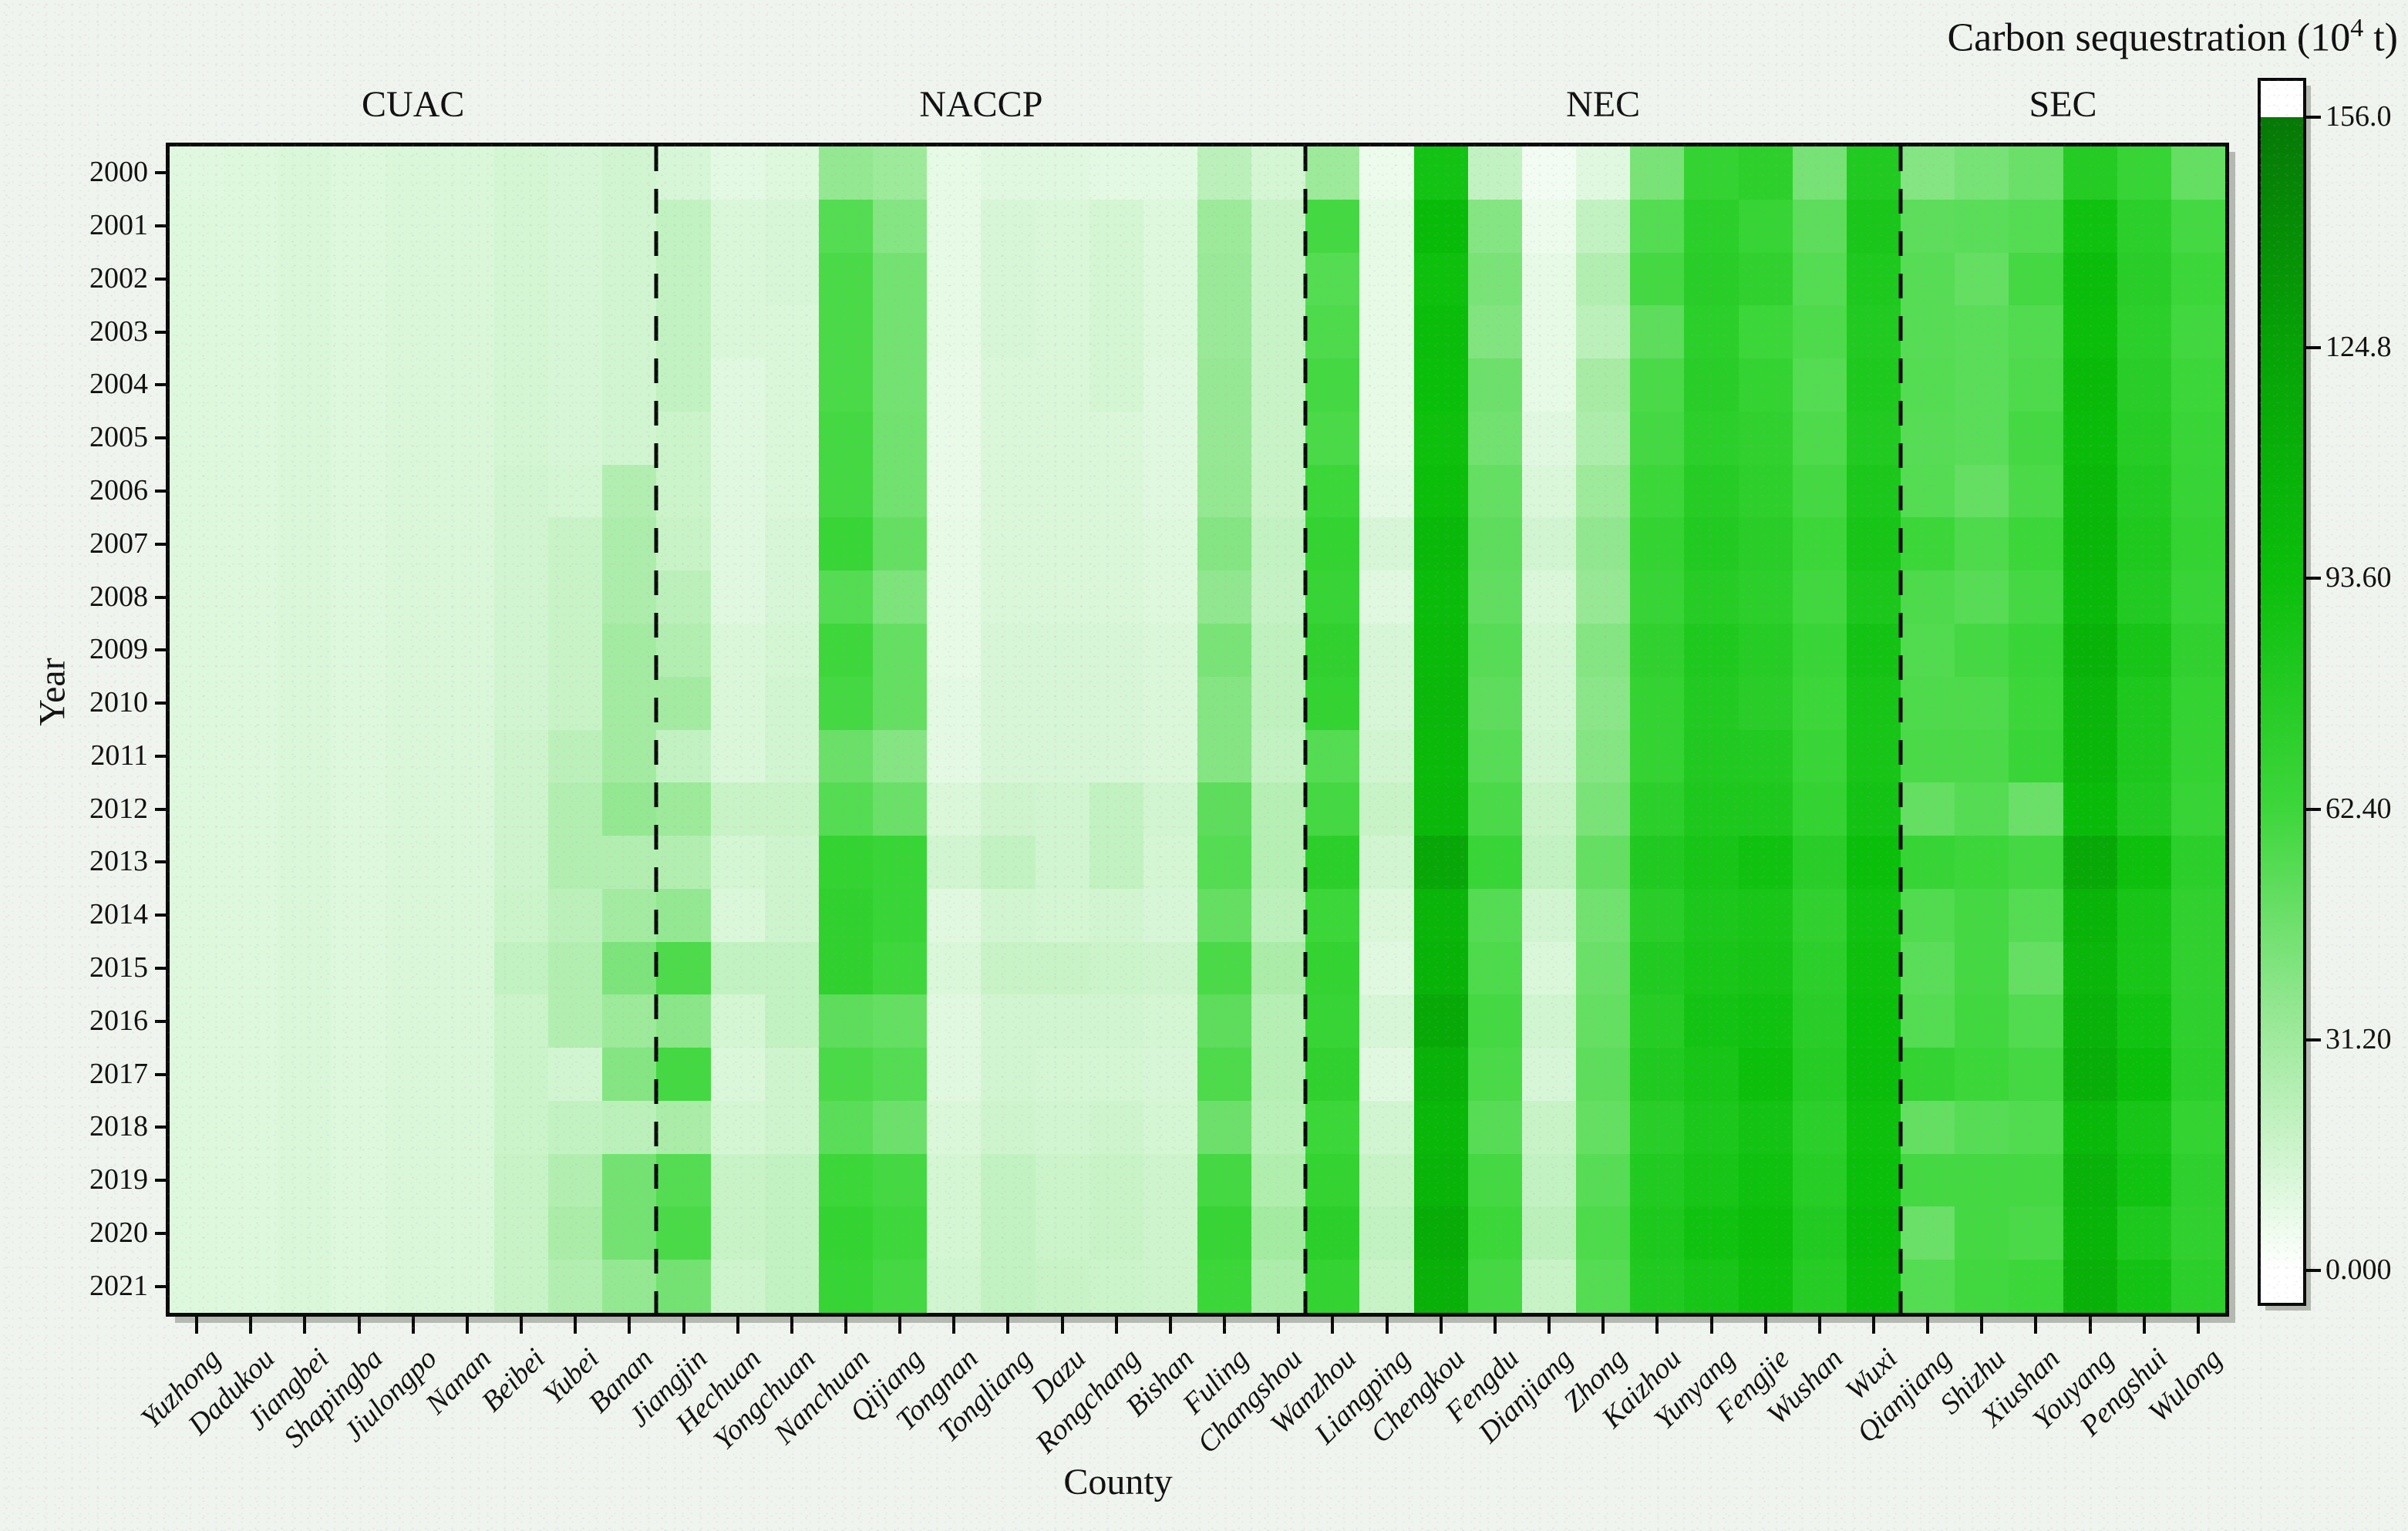  What do you see at coordinates (118, 596) in the screenshot?
I see `year-tick-label: 2008` at bounding box center [118, 596].